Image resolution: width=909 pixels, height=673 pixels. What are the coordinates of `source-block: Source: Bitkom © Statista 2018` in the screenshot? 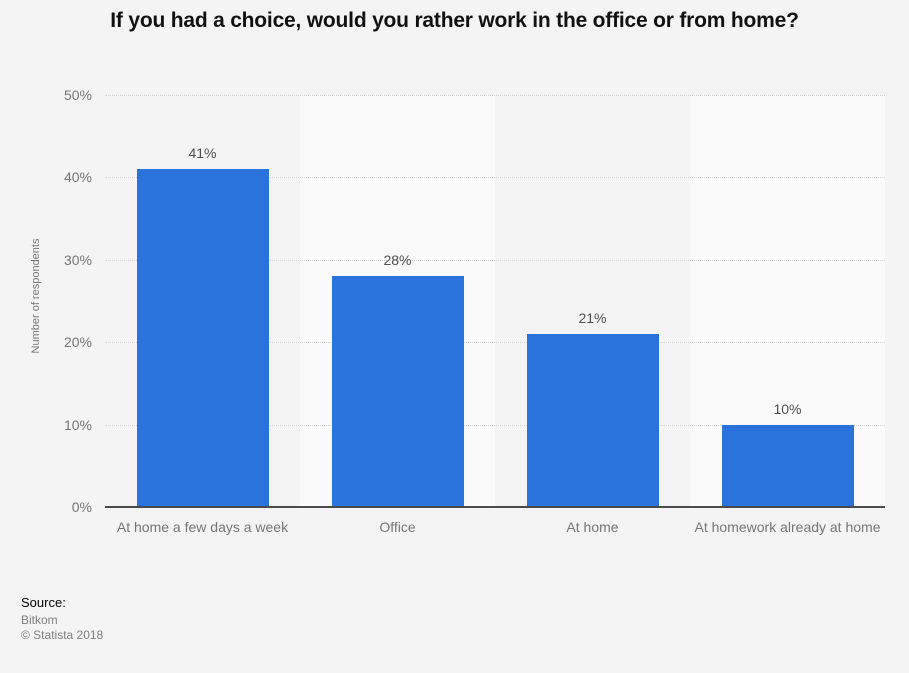 It's located at (62, 618).